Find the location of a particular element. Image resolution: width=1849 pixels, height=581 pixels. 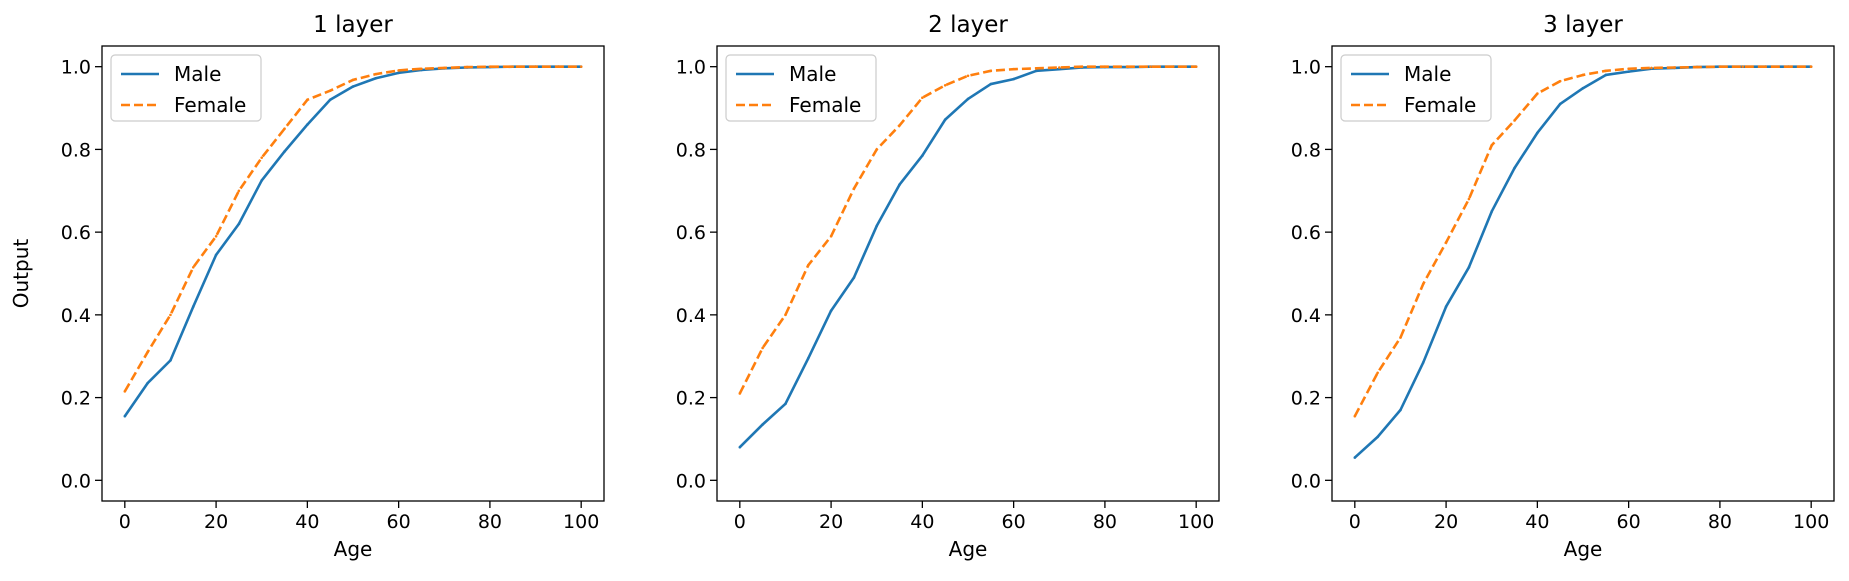

y-tick-label: 1.0 is located at coordinates (1306, 68).